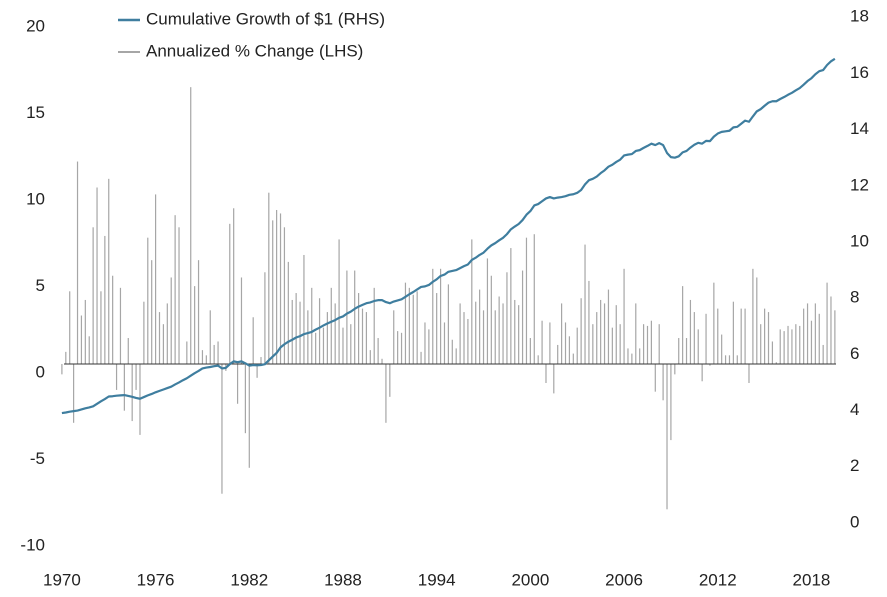 The image size is (887, 597). Describe the element at coordinates (35, 198) in the screenshot. I see `y-tick-label: 10` at that location.